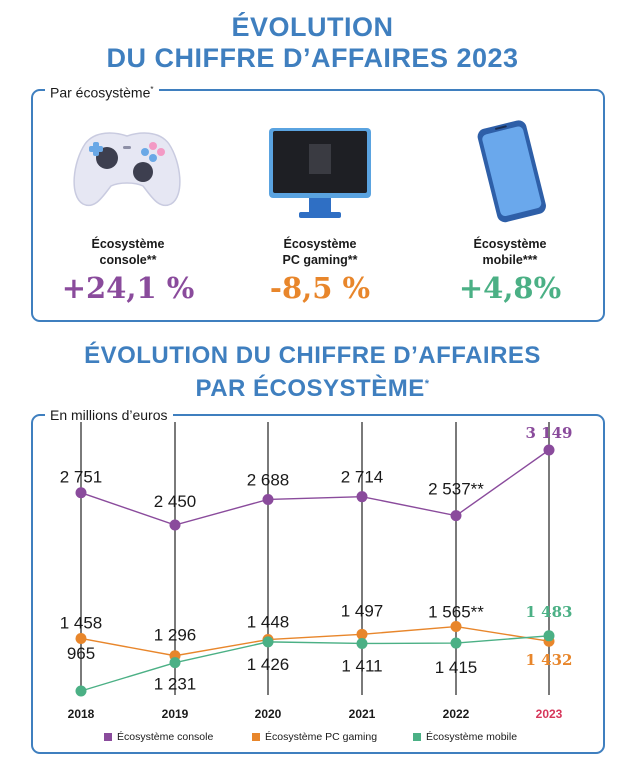 The height and width of the screenshot is (759, 625). I want to click on main-title: ÉVOLUTION DU CHIFFRE D’AFFAIRES 2023, so click(312, 43).